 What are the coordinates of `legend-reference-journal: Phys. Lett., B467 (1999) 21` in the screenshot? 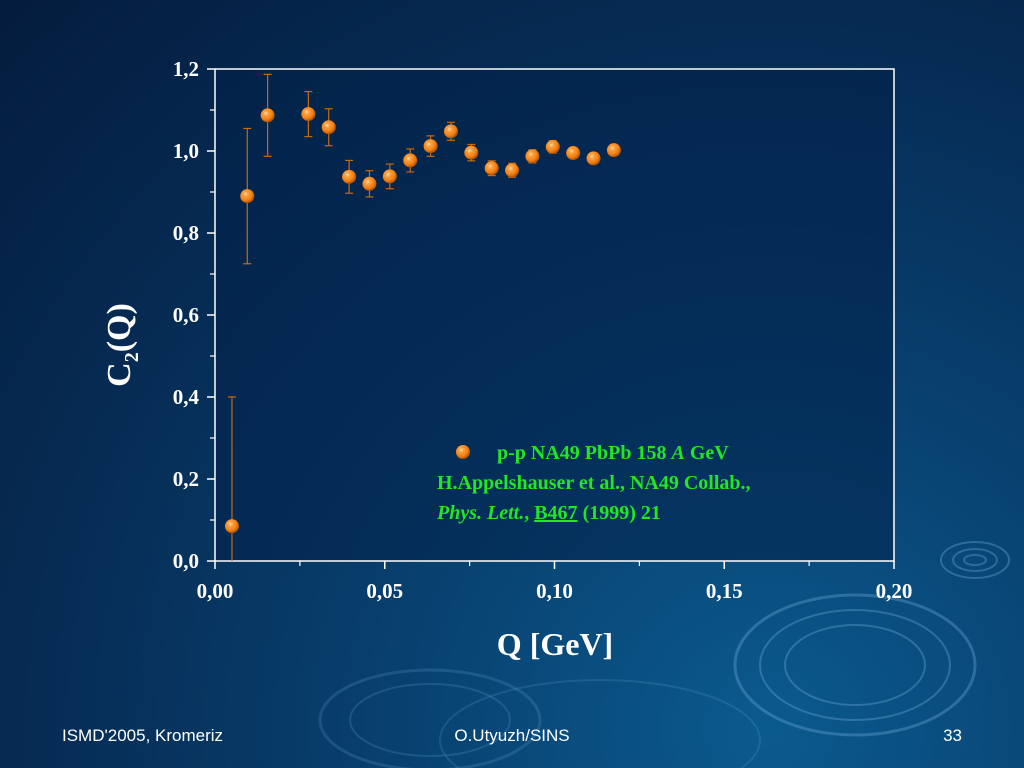 It's located at (548, 513).